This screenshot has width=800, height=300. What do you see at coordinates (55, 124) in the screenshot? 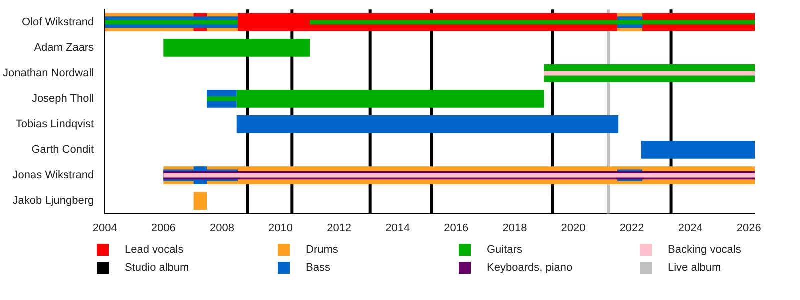
I see `y-tick-label: Tobias Lindqvist` at bounding box center [55, 124].